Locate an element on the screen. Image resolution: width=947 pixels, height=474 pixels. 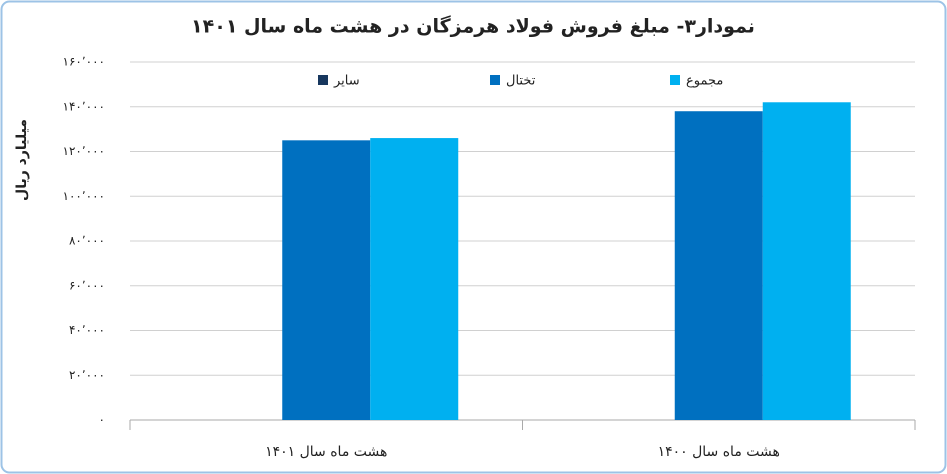
y-tick-label: ۸۰٬۰۰۰ is located at coordinates (87, 241).